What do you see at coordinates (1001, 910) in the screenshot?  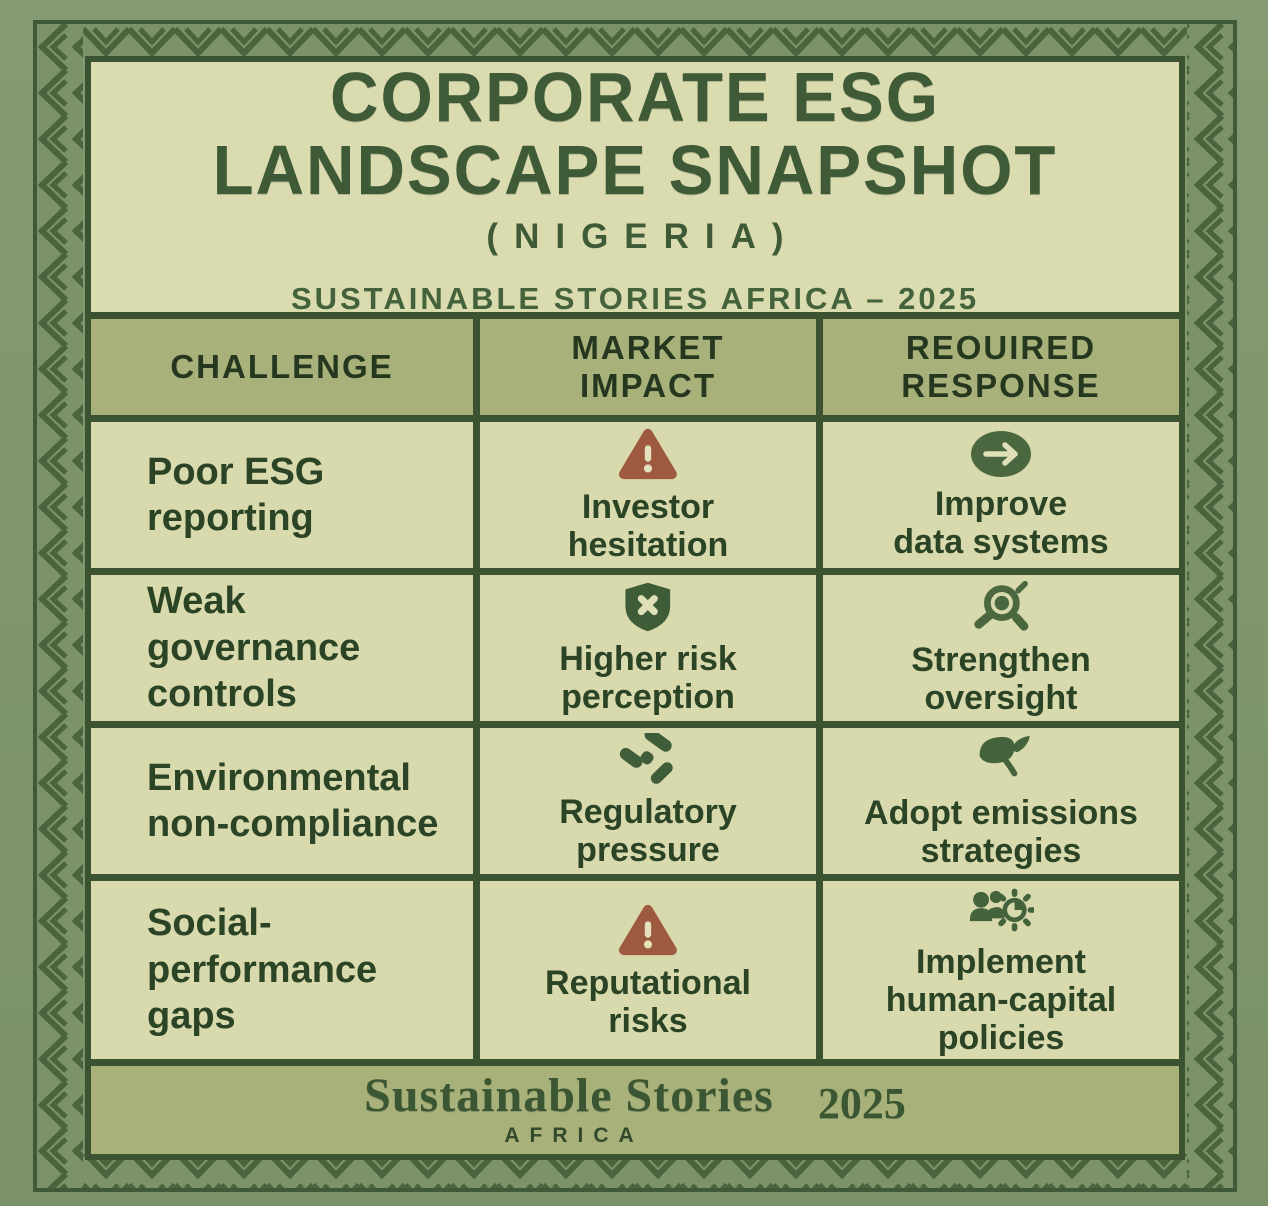 I see `people-gear-icon` at bounding box center [1001, 910].